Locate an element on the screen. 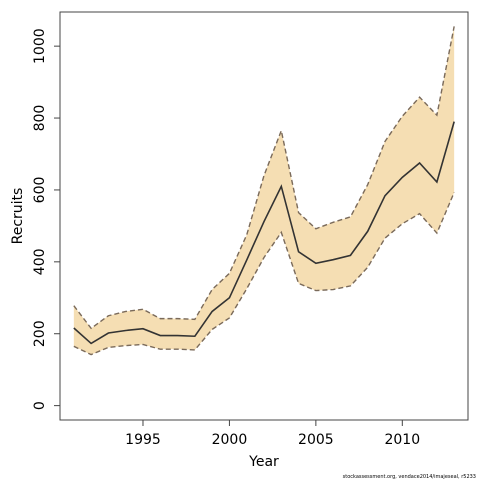 The width and height of the screenshot is (480, 480). y-axis-title: Recruits is located at coordinates (18, 216).